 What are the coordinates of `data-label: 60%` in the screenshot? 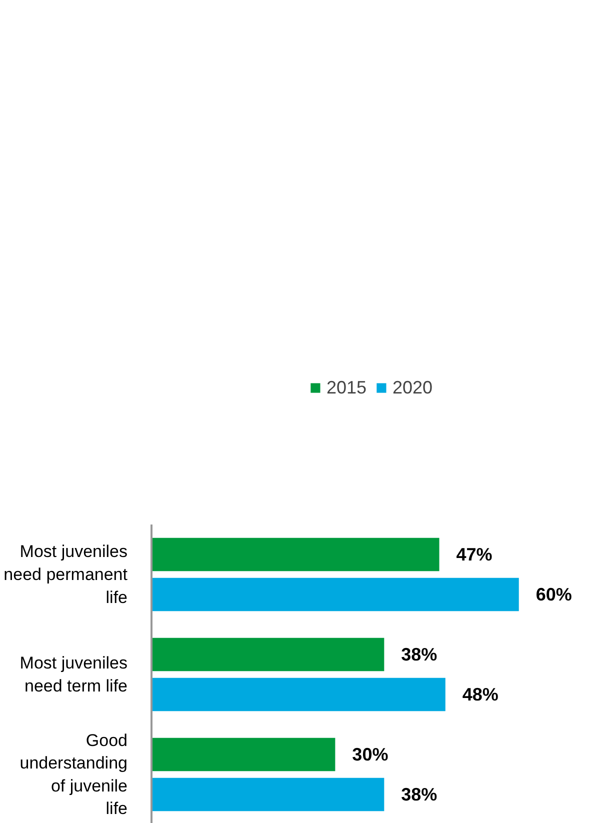 It's located at (554, 594).